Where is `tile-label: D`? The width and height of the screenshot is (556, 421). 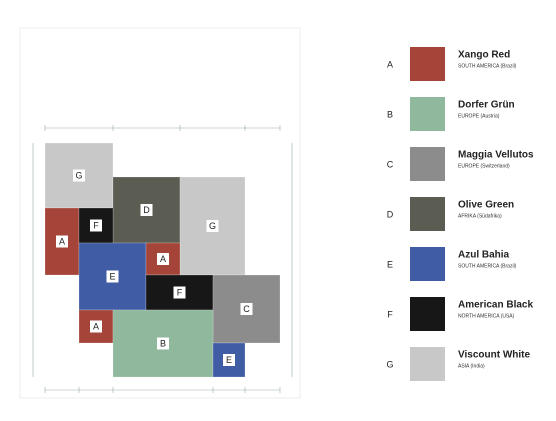 tile-label: D is located at coordinates (146, 210).